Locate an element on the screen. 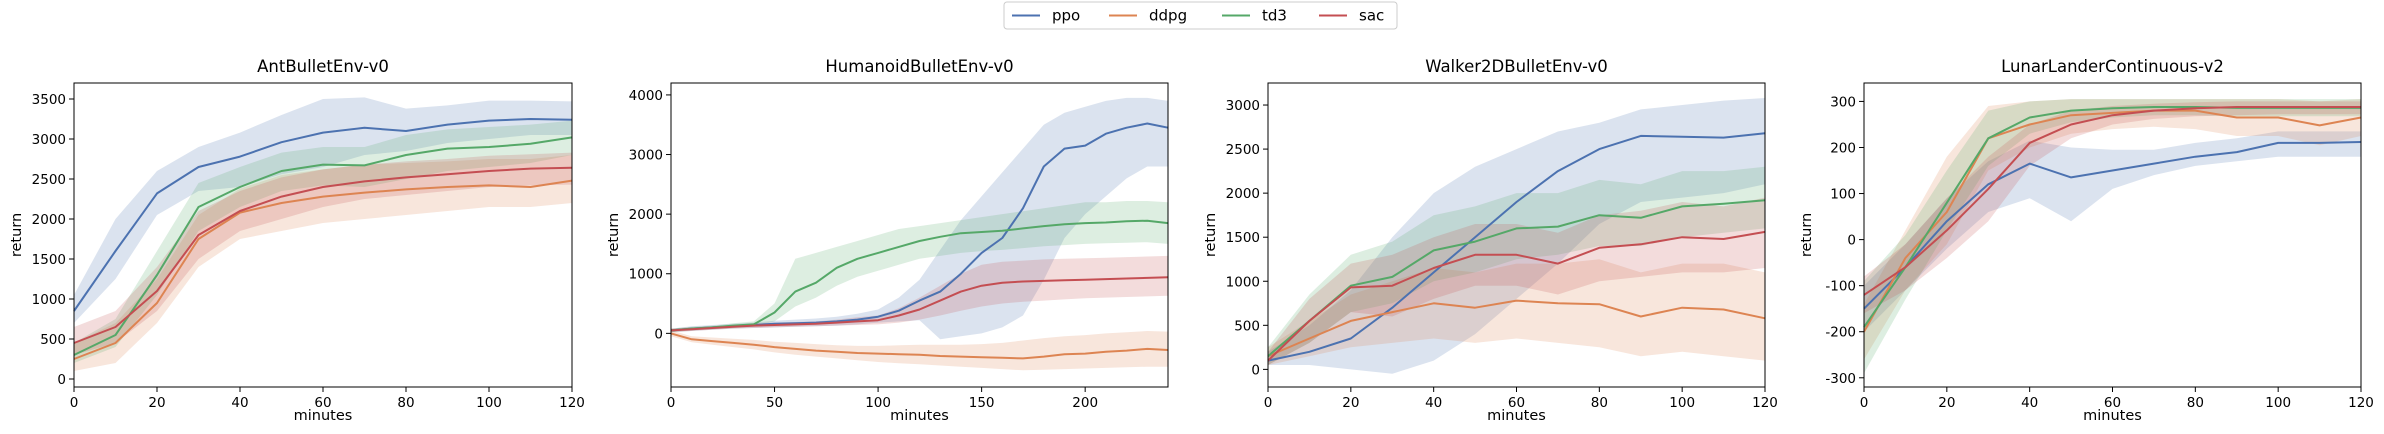 Image resolution: width=2384 pixels, height=434 pixels. legend-label-ppo: ppo is located at coordinates (1066, 16).